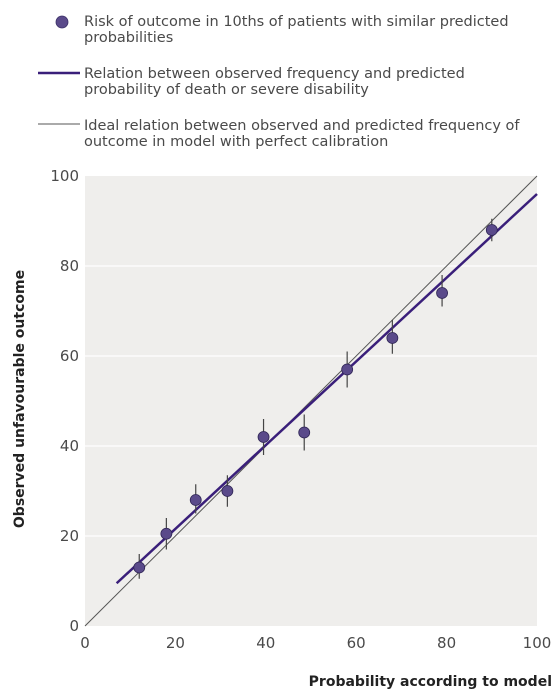  I want to click on y-tick-label: 100, so click(64, 176).